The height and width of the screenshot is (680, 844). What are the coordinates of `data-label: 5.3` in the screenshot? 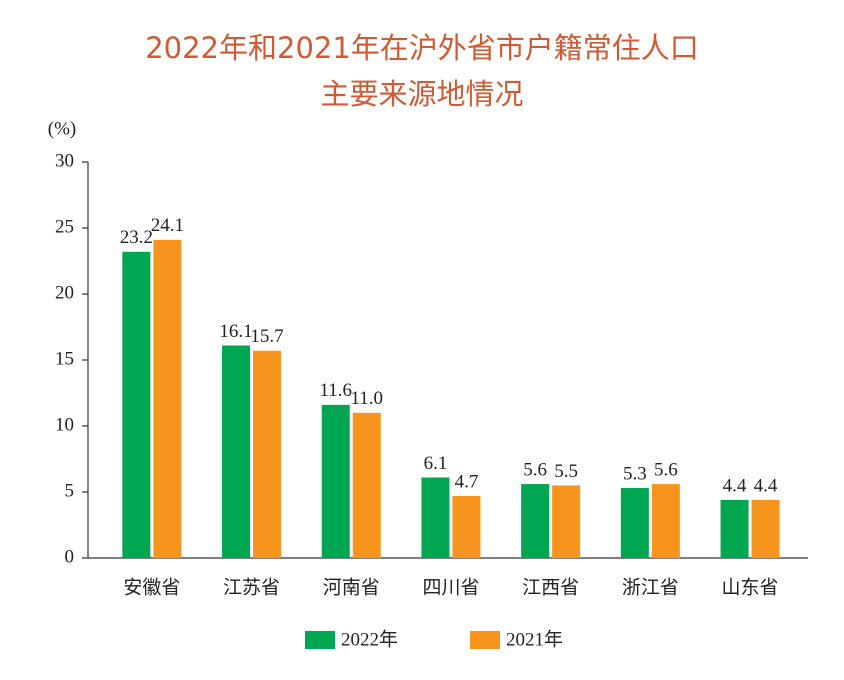 It's located at (635, 473).